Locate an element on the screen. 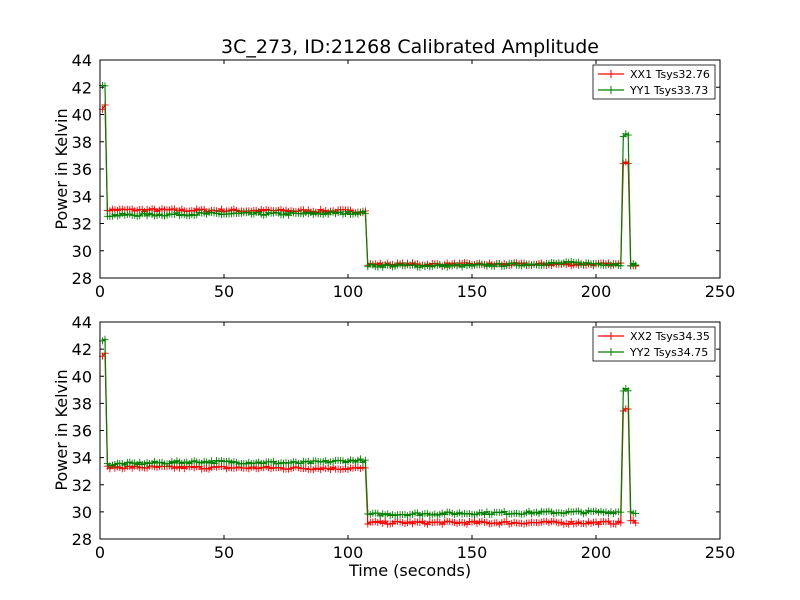  chart-title: 3C_273, ID:21268 Calibrated Amplitude is located at coordinates (410, 47).